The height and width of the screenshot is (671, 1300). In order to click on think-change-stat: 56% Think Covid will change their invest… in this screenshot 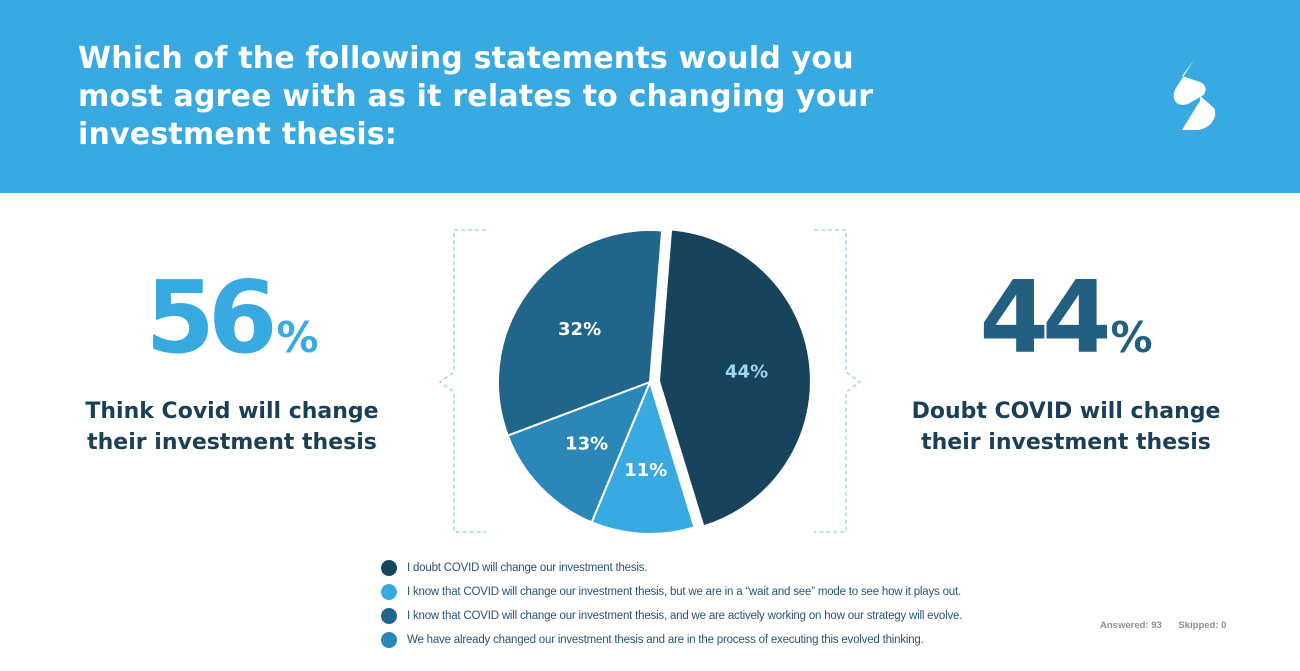, I will do `click(232, 363)`.